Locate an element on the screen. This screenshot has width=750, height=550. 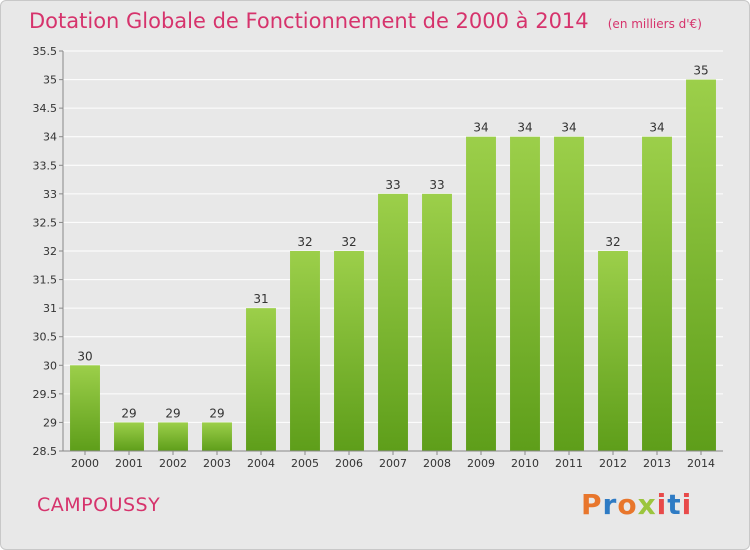
x-tick-label: 2005 is located at coordinates (305, 463).